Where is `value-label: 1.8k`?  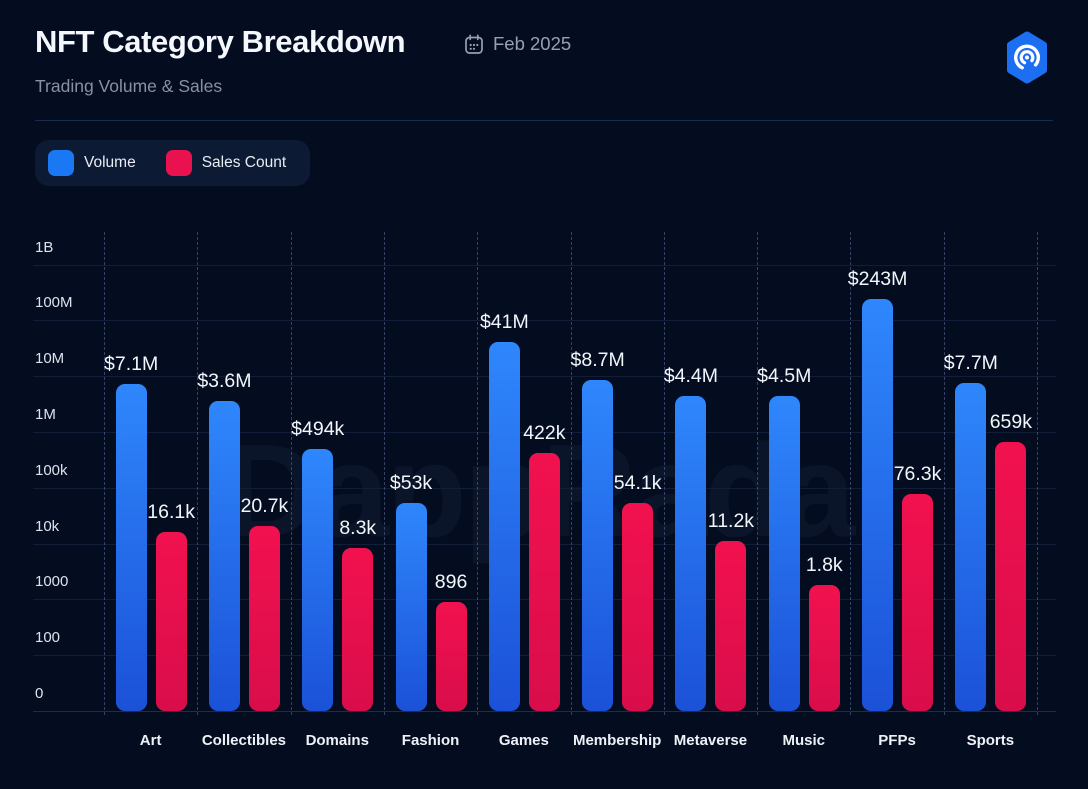 value-label: 1.8k is located at coordinates (824, 565).